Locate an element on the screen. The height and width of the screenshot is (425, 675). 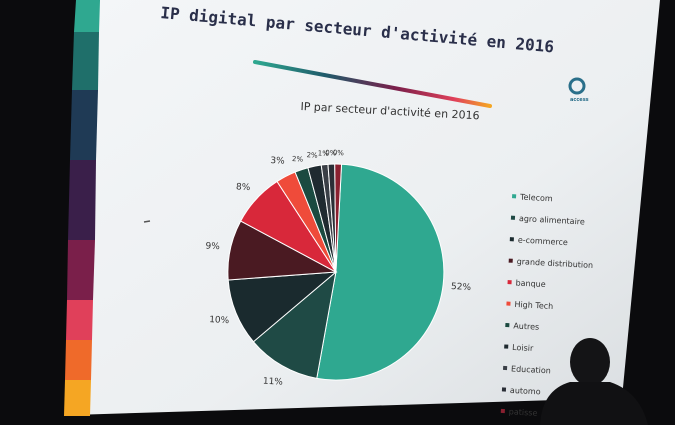
legend-item-label: grande distribution is located at coordinates (554, 263).